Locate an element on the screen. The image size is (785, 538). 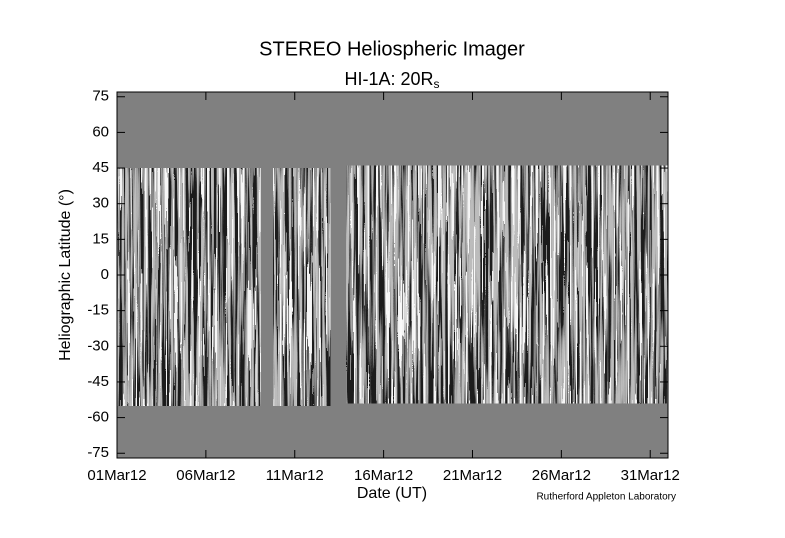
y-tick-label: 0 is located at coordinates (105, 274).